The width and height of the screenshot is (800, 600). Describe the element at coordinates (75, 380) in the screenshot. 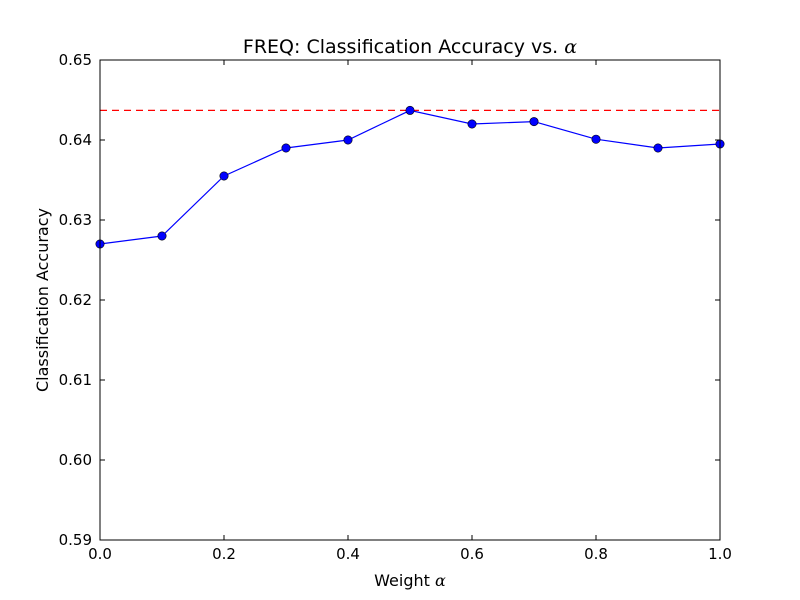

I see `y-tick-label: 0.61` at that location.